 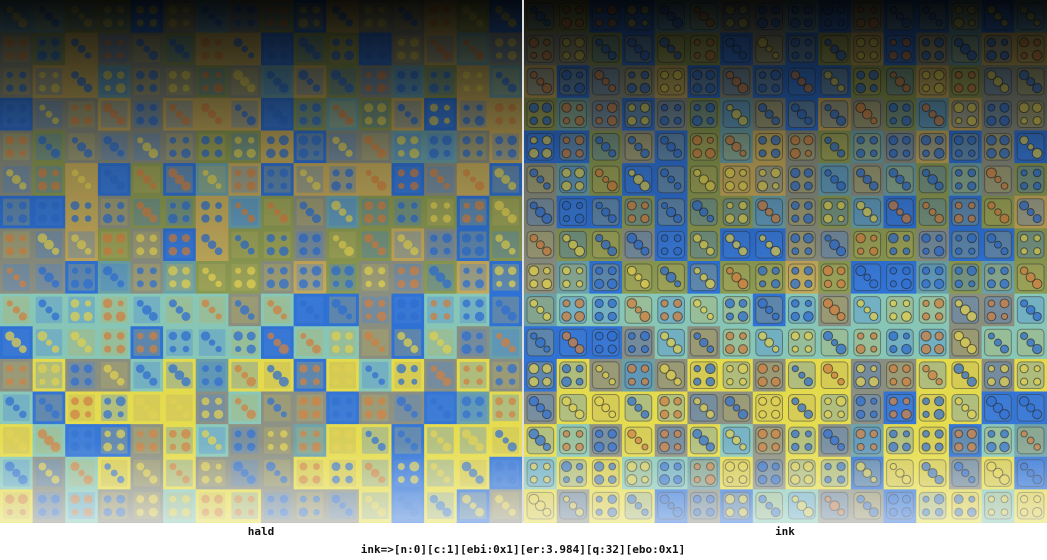 What do you see at coordinates (261, 531) in the screenshot?
I see `panel-label: hald` at bounding box center [261, 531].